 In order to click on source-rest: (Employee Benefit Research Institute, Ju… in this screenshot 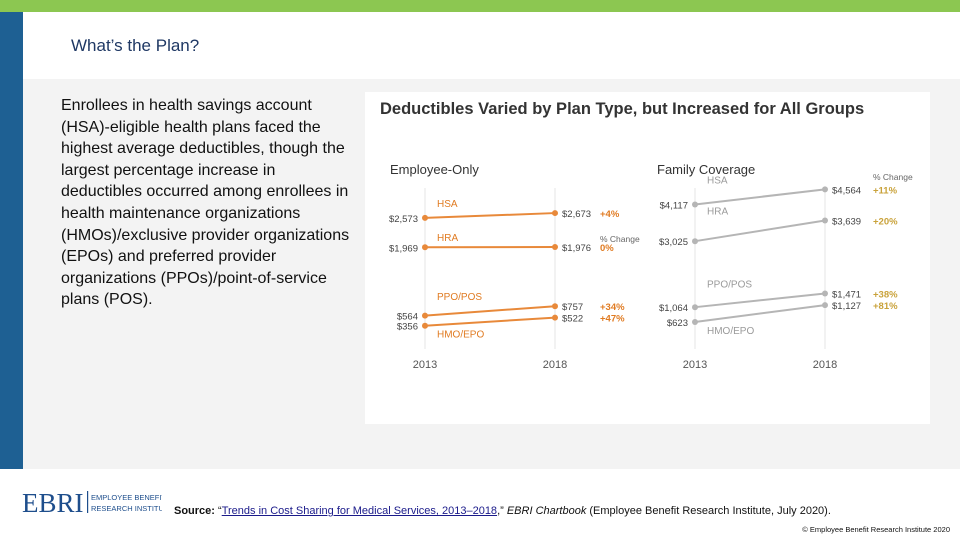, I will do `click(708, 511)`.